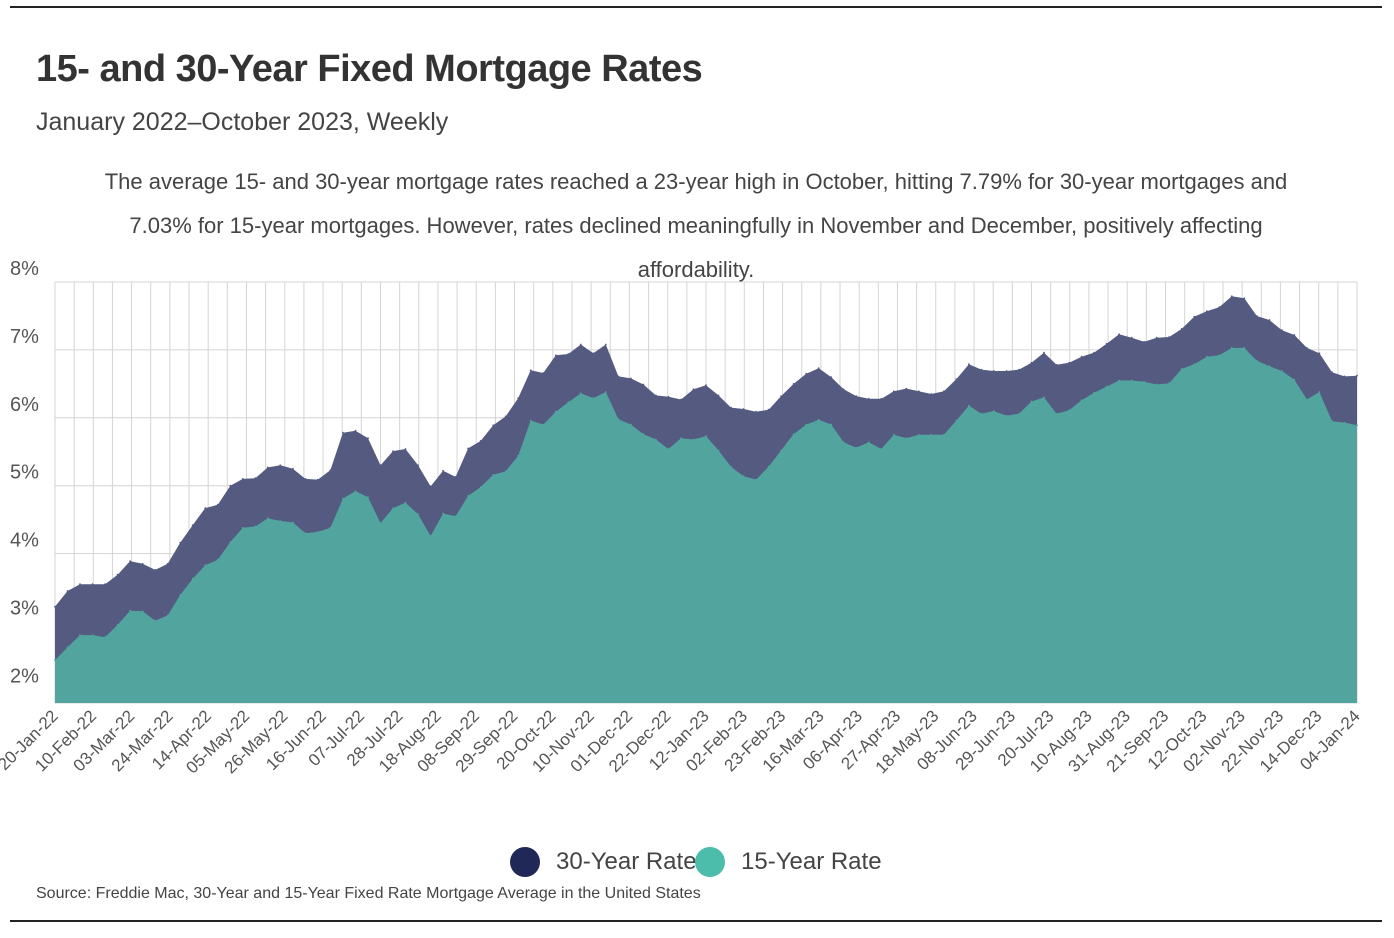 This screenshot has width=1394, height=938. Describe the element at coordinates (24, 405) in the screenshot. I see `y-tick-label: 6%` at that location.